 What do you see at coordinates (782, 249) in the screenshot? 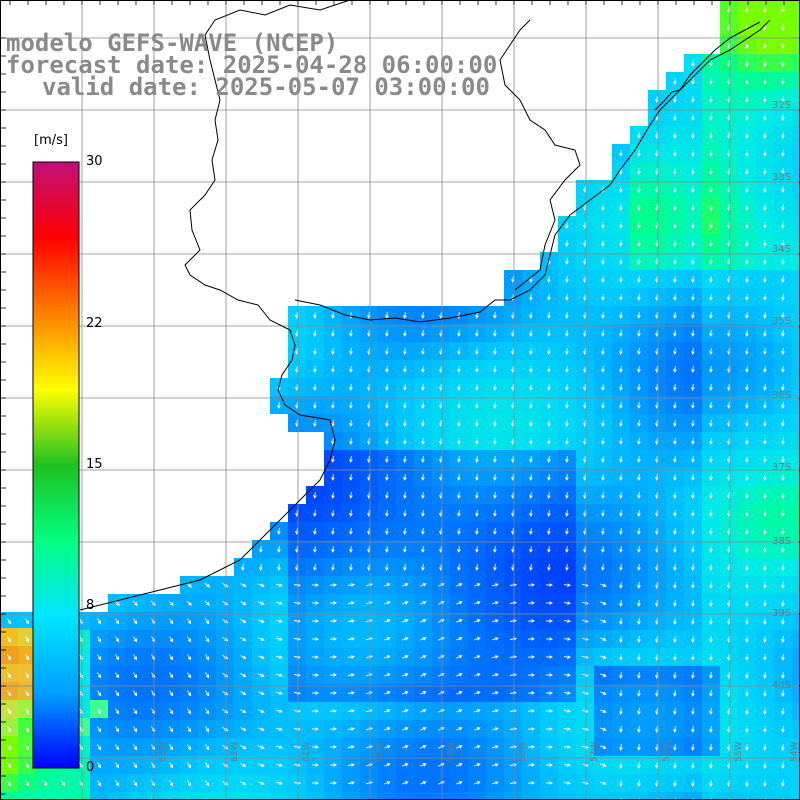
I see `latitude-label: 34S` at bounding box center [782, 249].